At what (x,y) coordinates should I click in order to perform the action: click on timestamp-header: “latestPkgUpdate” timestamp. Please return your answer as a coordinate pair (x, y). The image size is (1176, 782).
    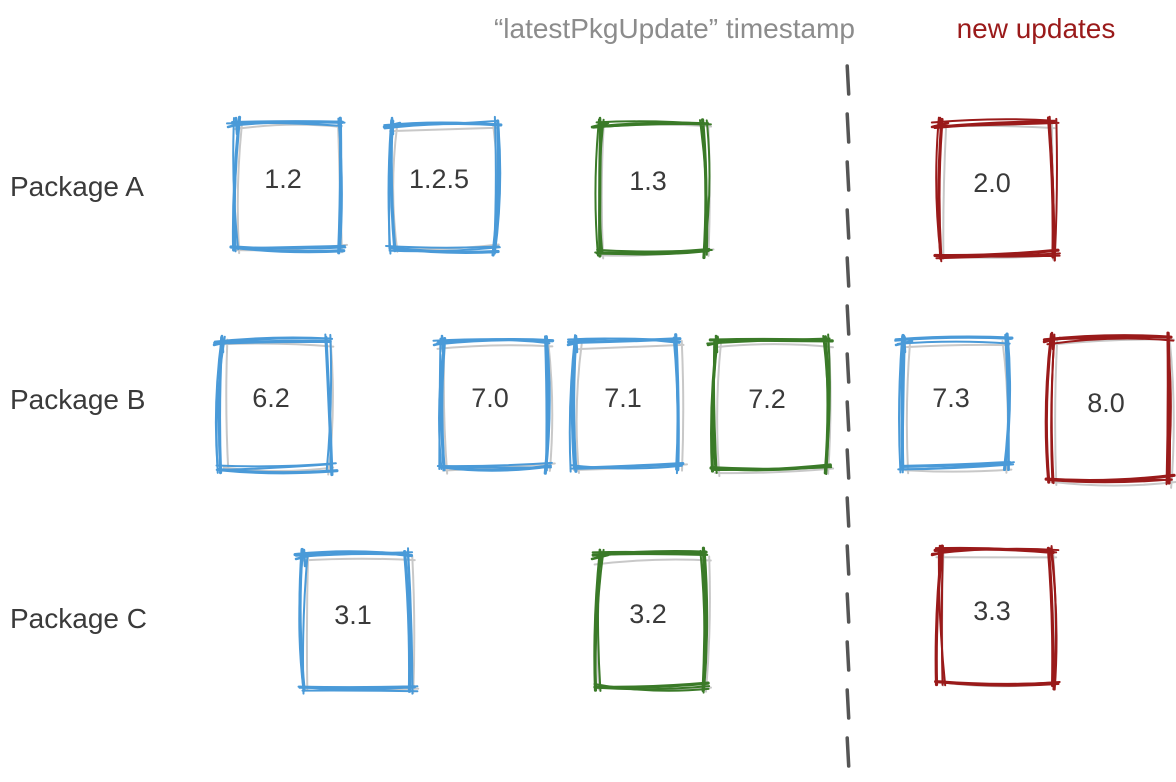
    Looking at the image, I should click on (674, 28).